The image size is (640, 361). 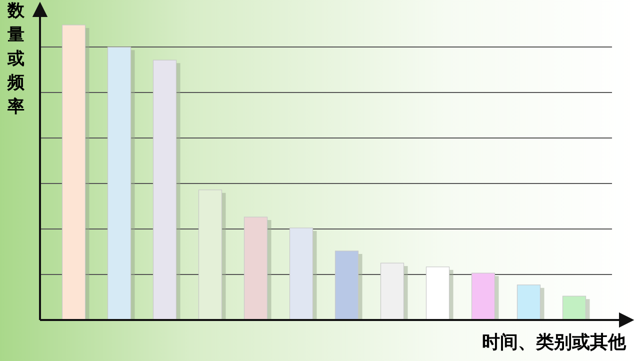 What do you see at coordinates (16, 59) in the screenshot?
I see `y-axis-title: 数量或频率` at bounding box center [16, 59].